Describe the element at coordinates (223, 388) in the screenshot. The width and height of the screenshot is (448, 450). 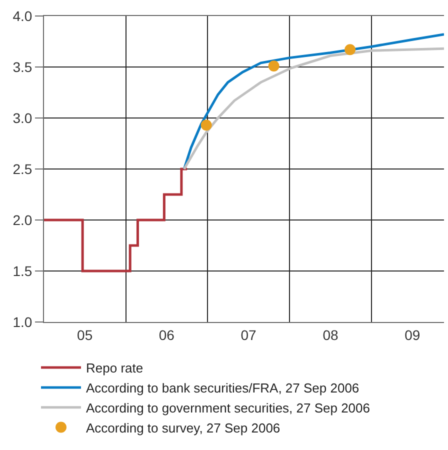
I see `legend-label: According to bank securities/FRA, 27 Sep 2006` at that location.